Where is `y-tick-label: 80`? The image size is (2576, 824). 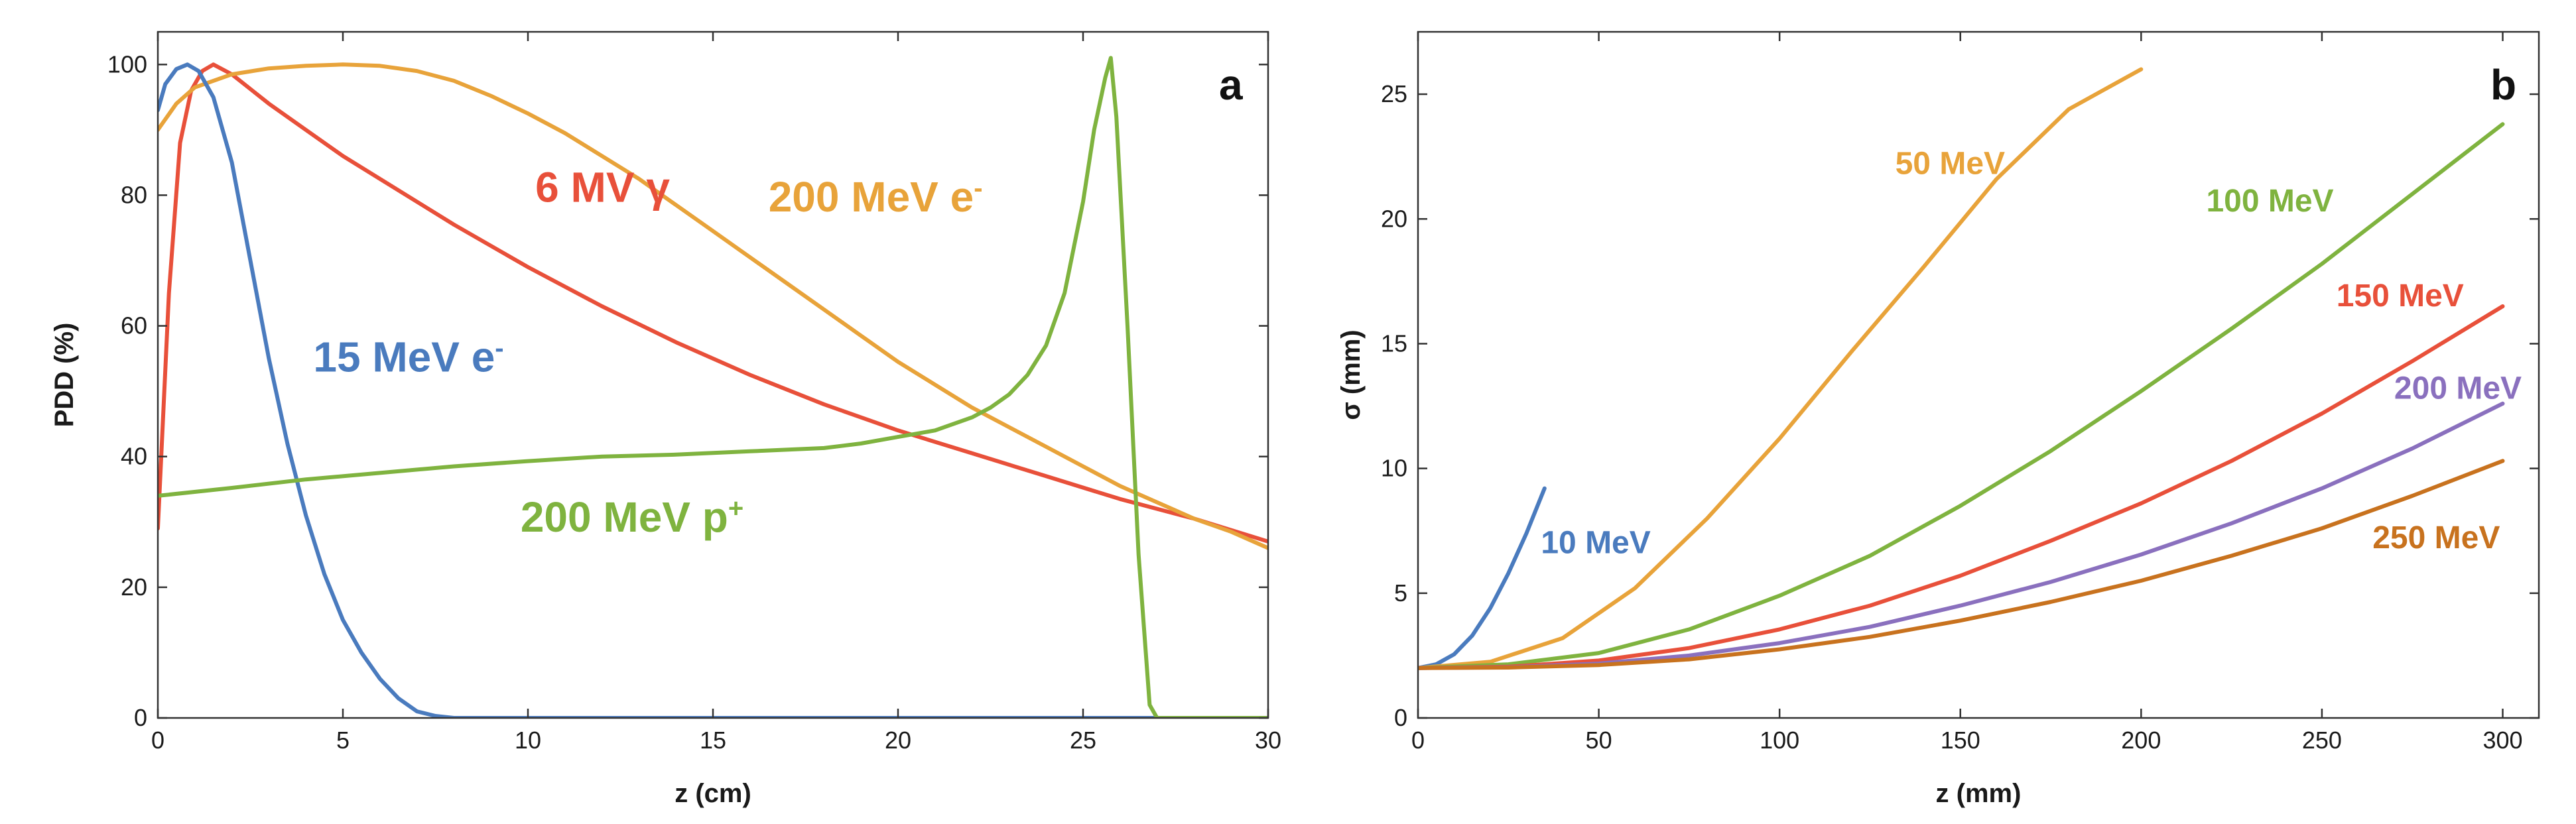
y-tick-label: 80 is located at coordinates (134, 194).